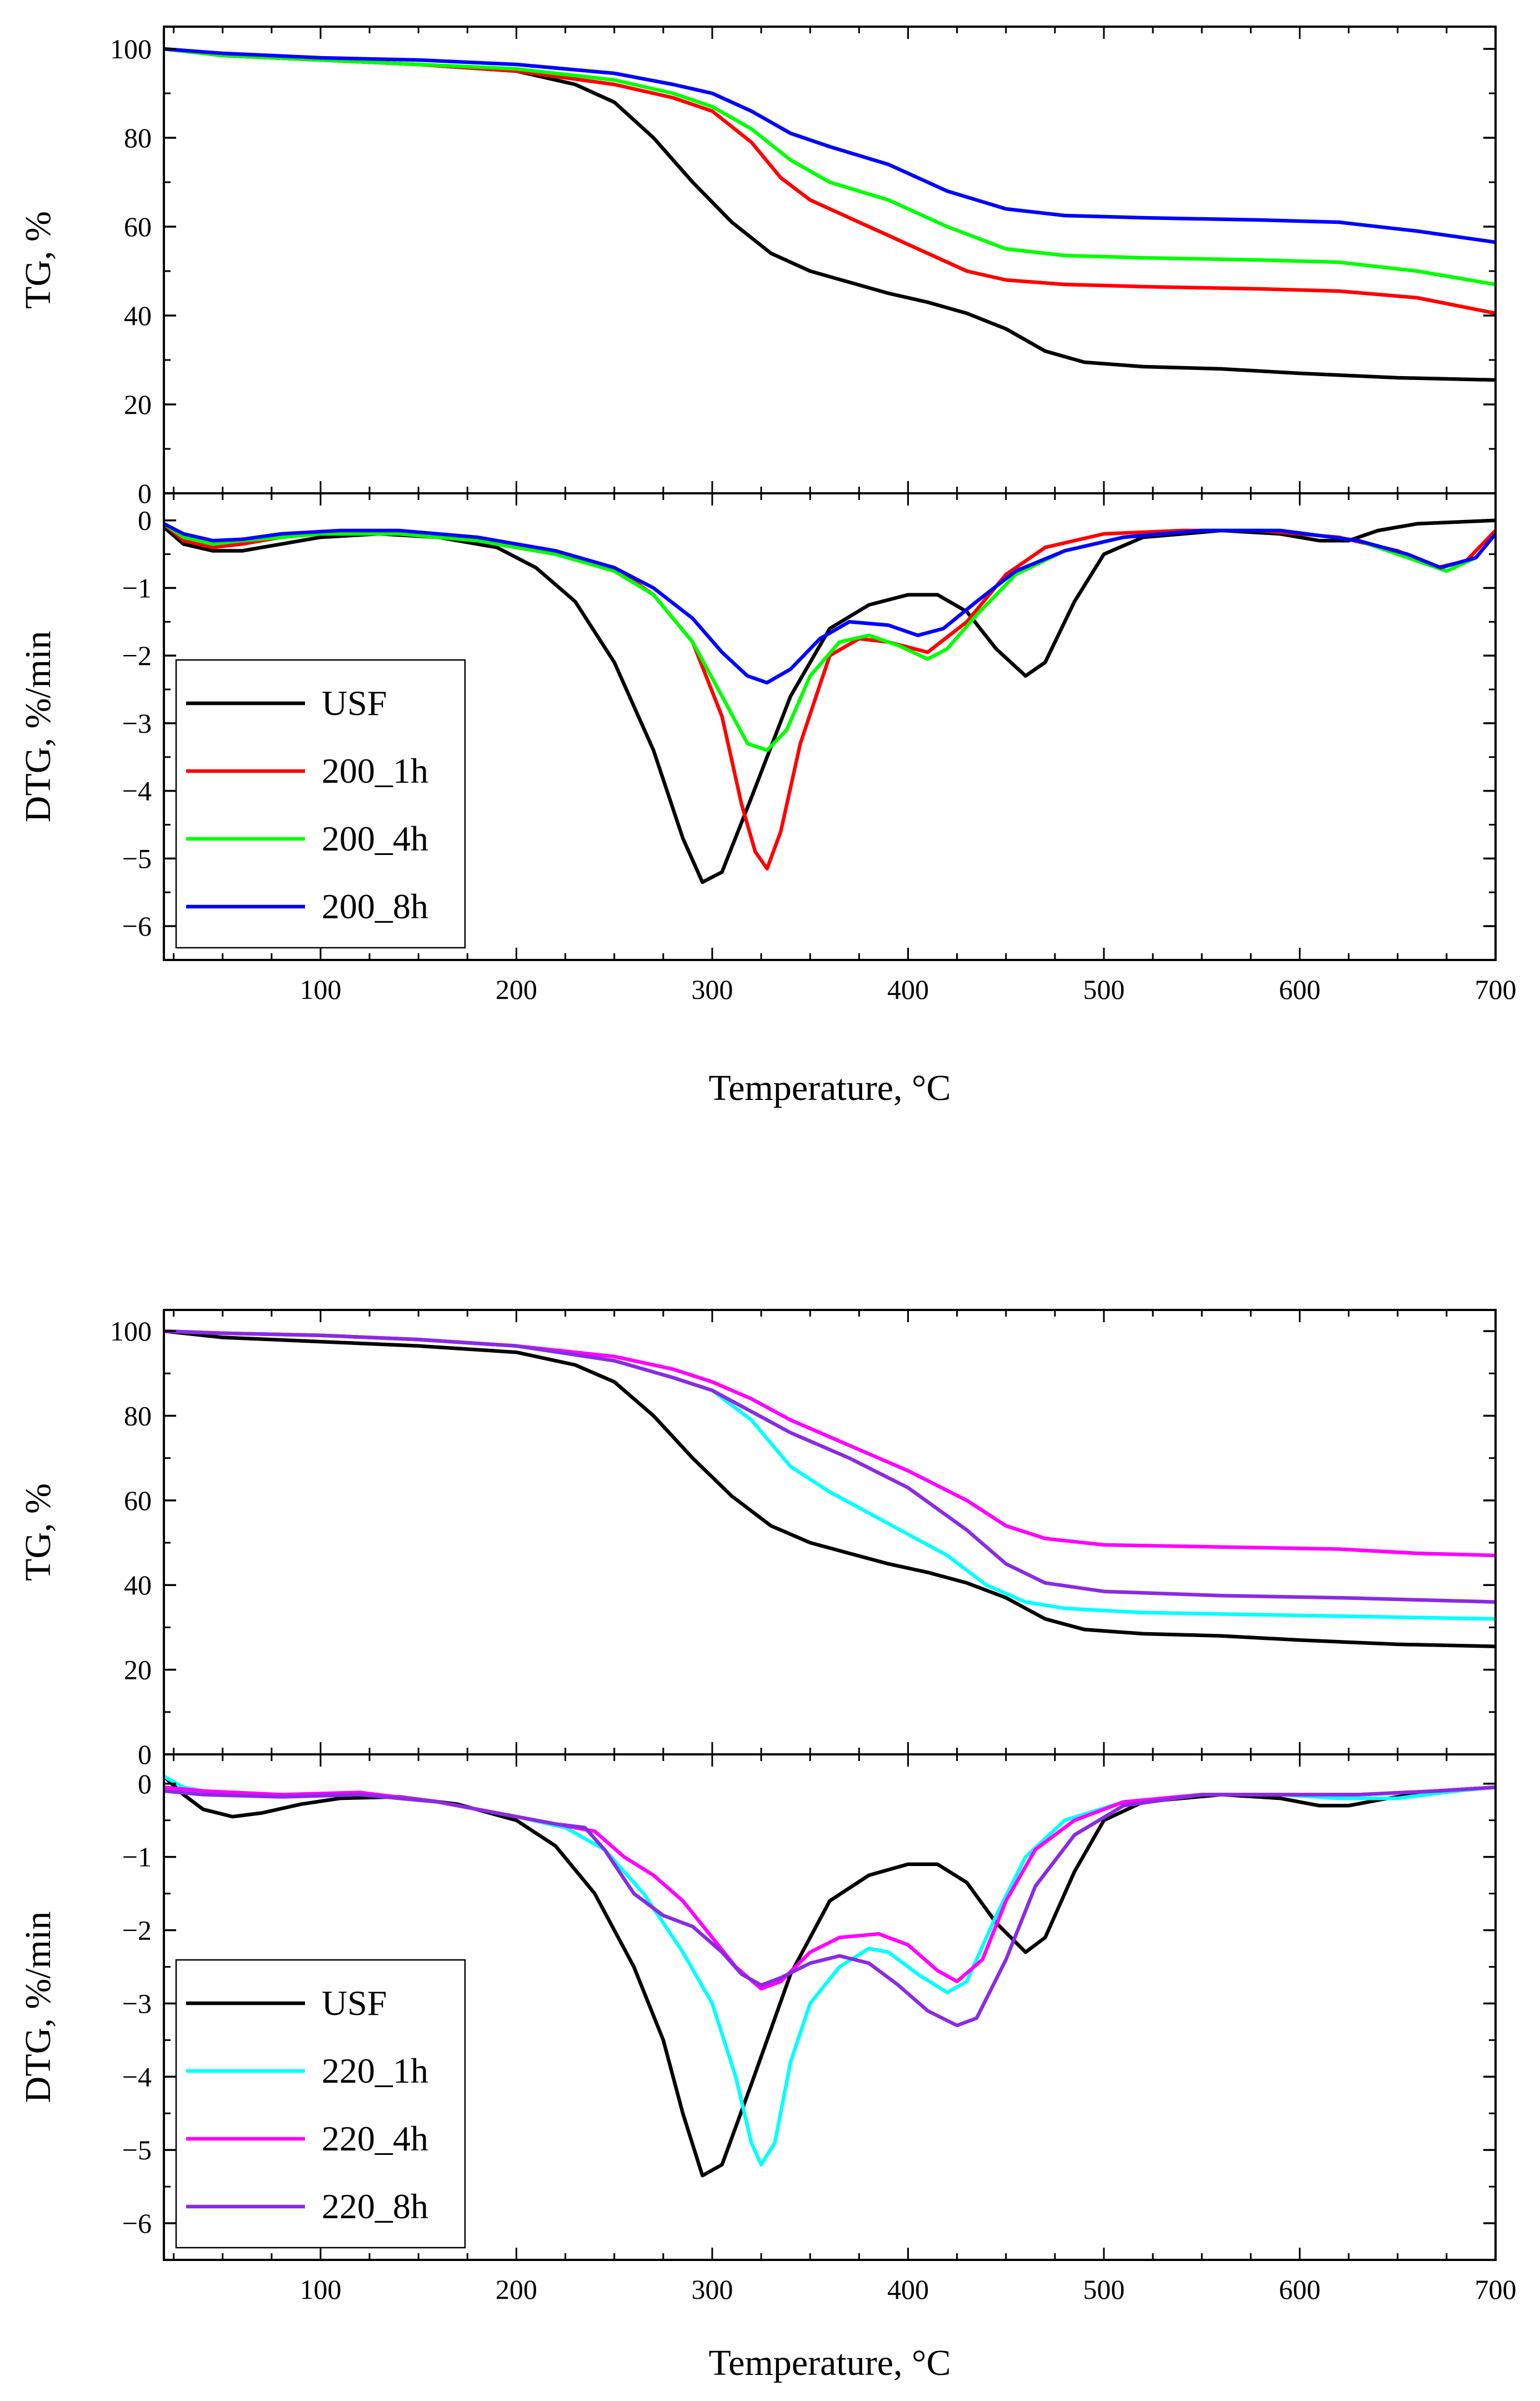 The image size is (1540, 2401). What do you see at coordinates (830, 603) in the screenshot?
I see `dtg-series-200-8h` at bounding box center [830, 603].